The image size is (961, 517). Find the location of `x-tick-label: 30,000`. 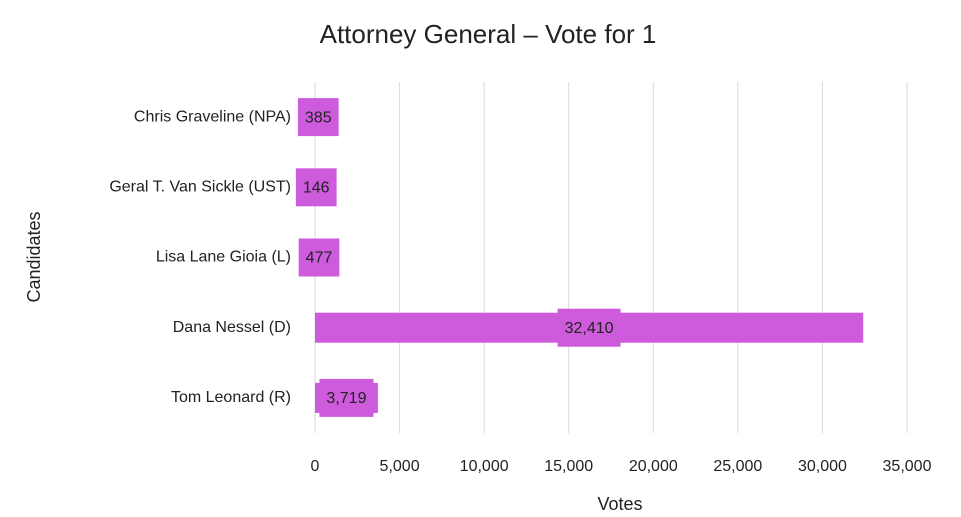

x-tick-label: 30,000 is located at coordinates (822, 466).